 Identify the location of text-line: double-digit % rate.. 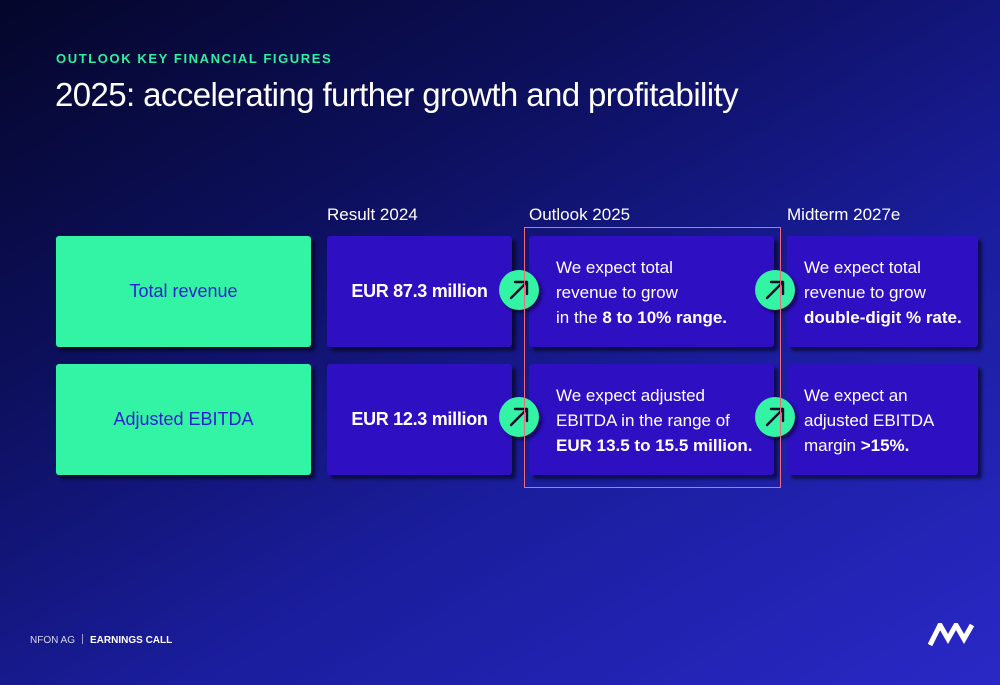
(883, 317).